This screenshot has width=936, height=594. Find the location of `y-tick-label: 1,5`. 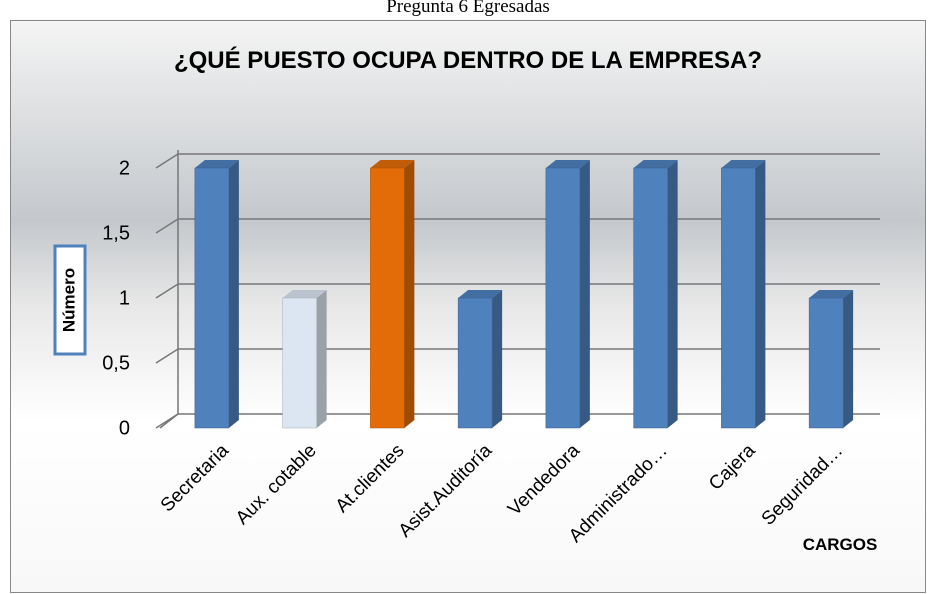

y-tick-label: 1,5 is located at coordinates (116, 233).